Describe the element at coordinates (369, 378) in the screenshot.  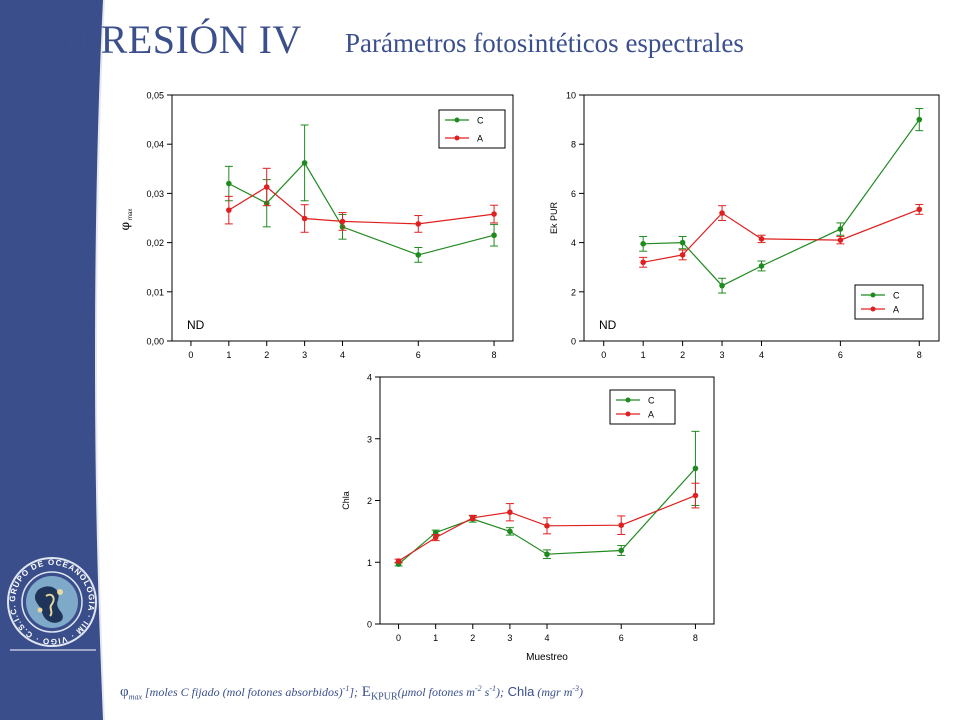
I see `y-tick-label: 4` at that location.